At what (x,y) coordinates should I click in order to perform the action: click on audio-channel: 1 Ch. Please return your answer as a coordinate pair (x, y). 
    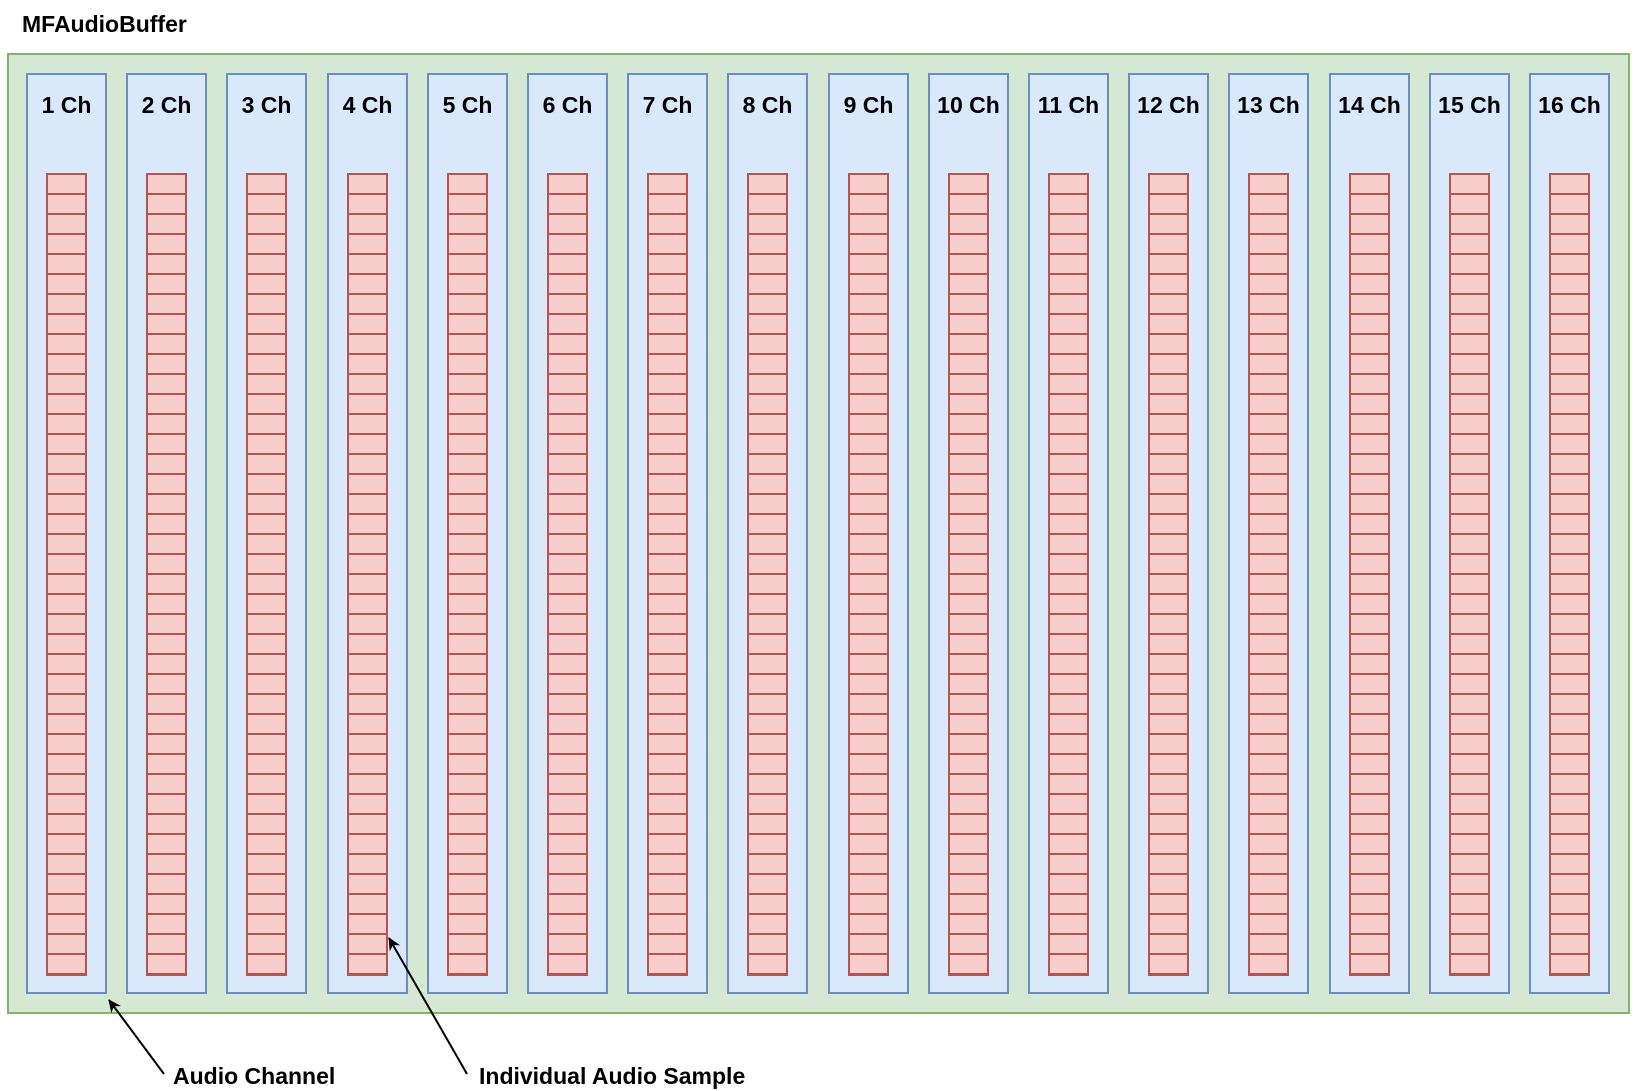
    Looking at the image, I should click on (66, 533).